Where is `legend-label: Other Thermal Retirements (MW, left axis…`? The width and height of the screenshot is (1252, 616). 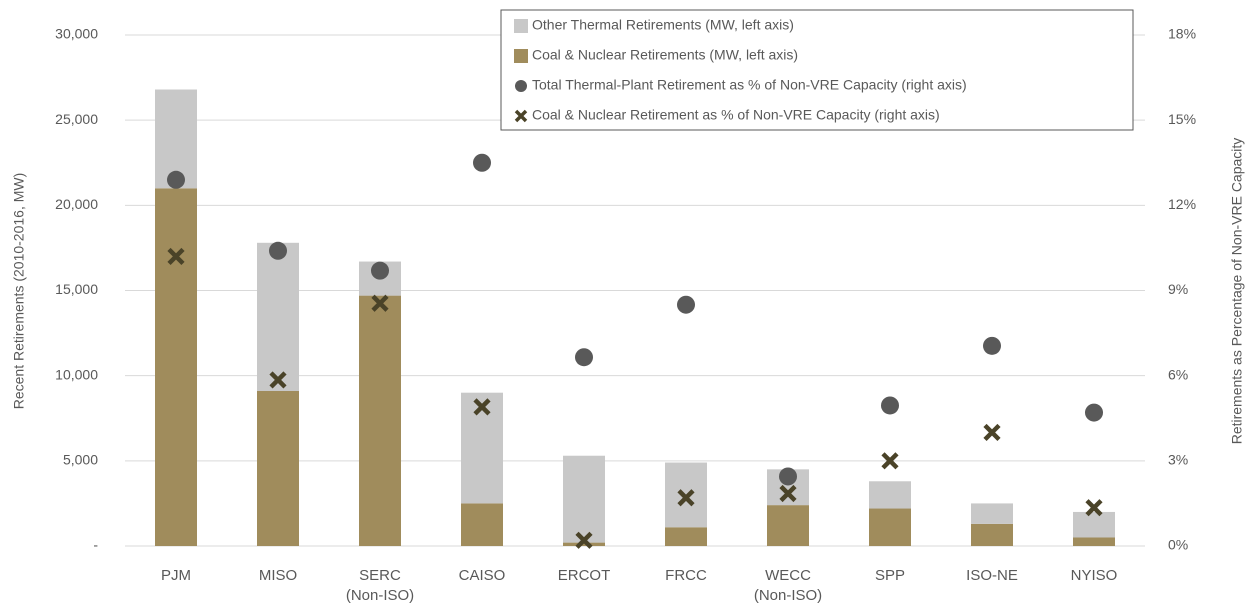
legend-label: Other Thermal Retirements (MW, left axis… is located at coordinates (663, 25).